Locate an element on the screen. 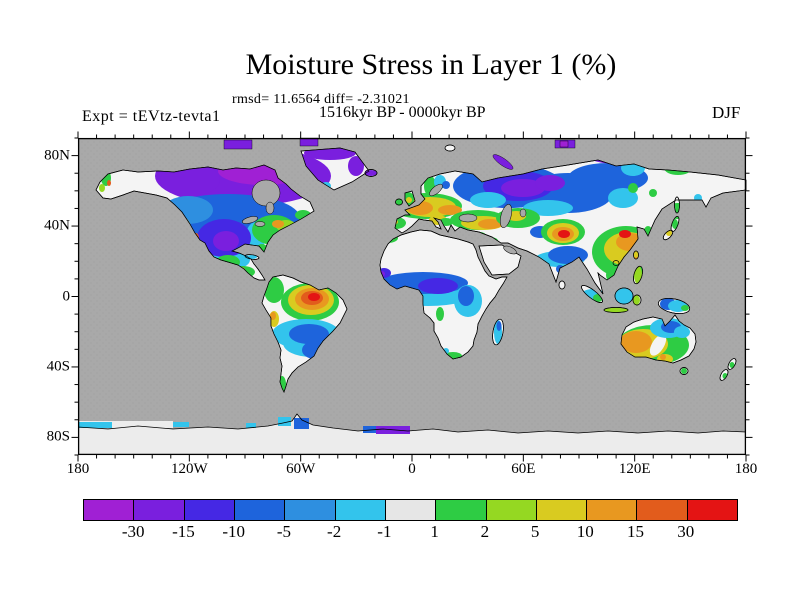 The image size is (800, 600). colorbar-threshold-label: 5 is located at coordinates (535, 531).